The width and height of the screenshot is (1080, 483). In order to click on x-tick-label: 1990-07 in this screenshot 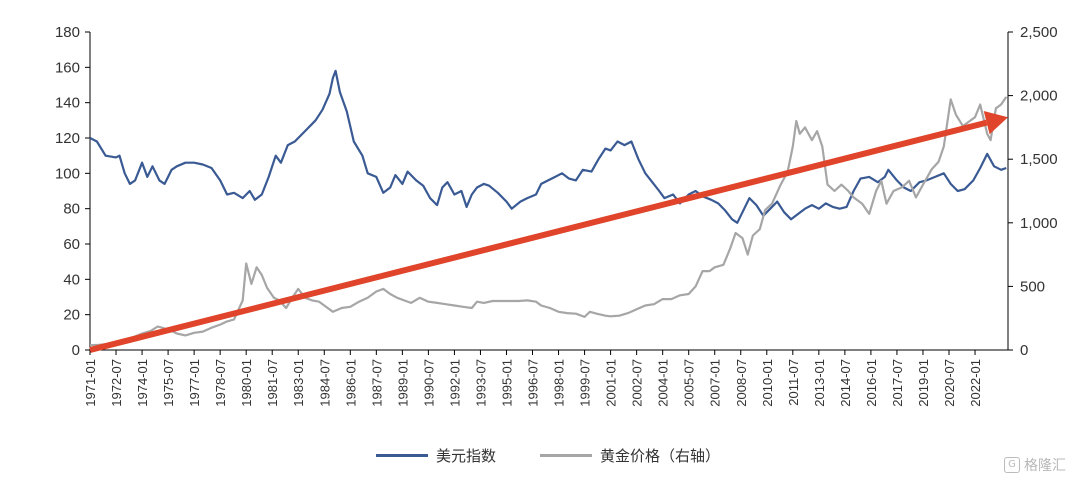, I will do `click(428, 383)`.